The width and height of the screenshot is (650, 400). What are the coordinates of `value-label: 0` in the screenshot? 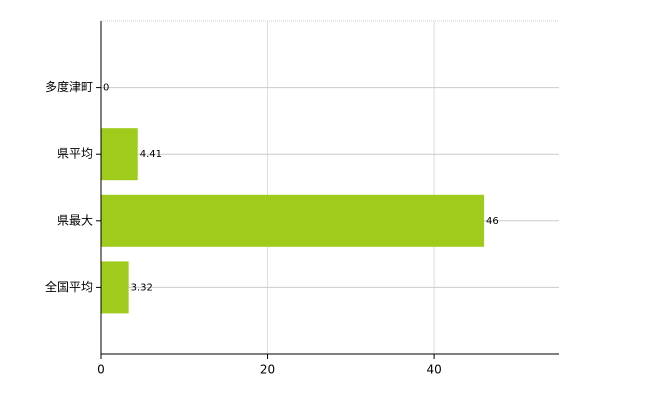 It's located at (106, 88).